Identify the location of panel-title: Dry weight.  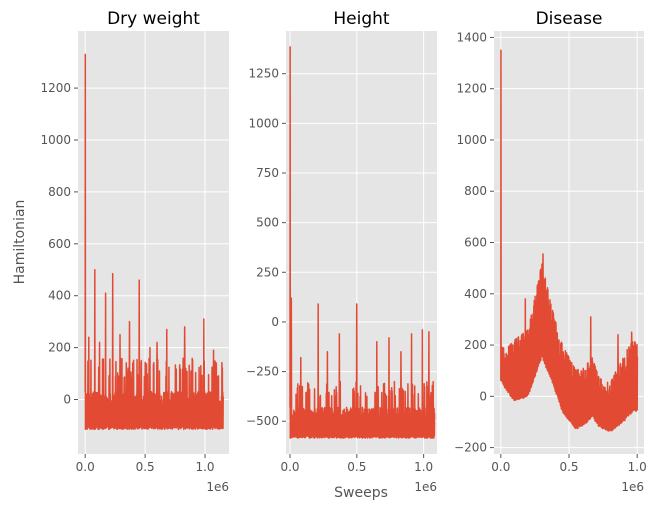
(153, 19).